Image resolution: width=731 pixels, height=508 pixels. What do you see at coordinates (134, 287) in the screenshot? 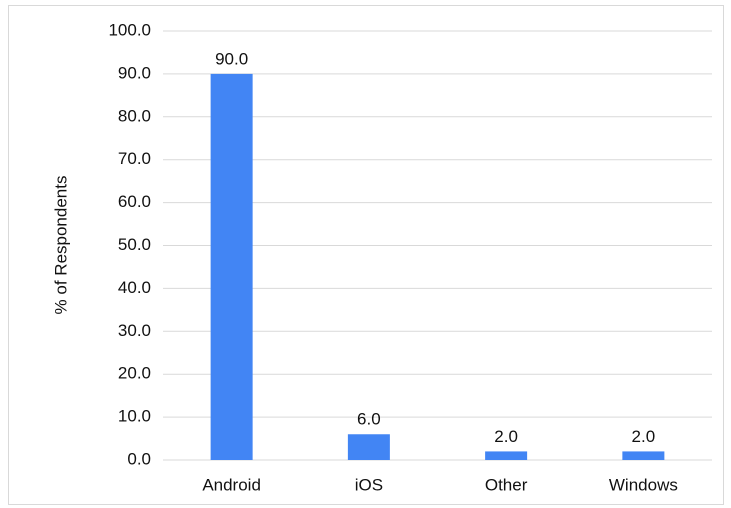
I see `y-tick-label: 40.0` at bounding box center [134, 287].